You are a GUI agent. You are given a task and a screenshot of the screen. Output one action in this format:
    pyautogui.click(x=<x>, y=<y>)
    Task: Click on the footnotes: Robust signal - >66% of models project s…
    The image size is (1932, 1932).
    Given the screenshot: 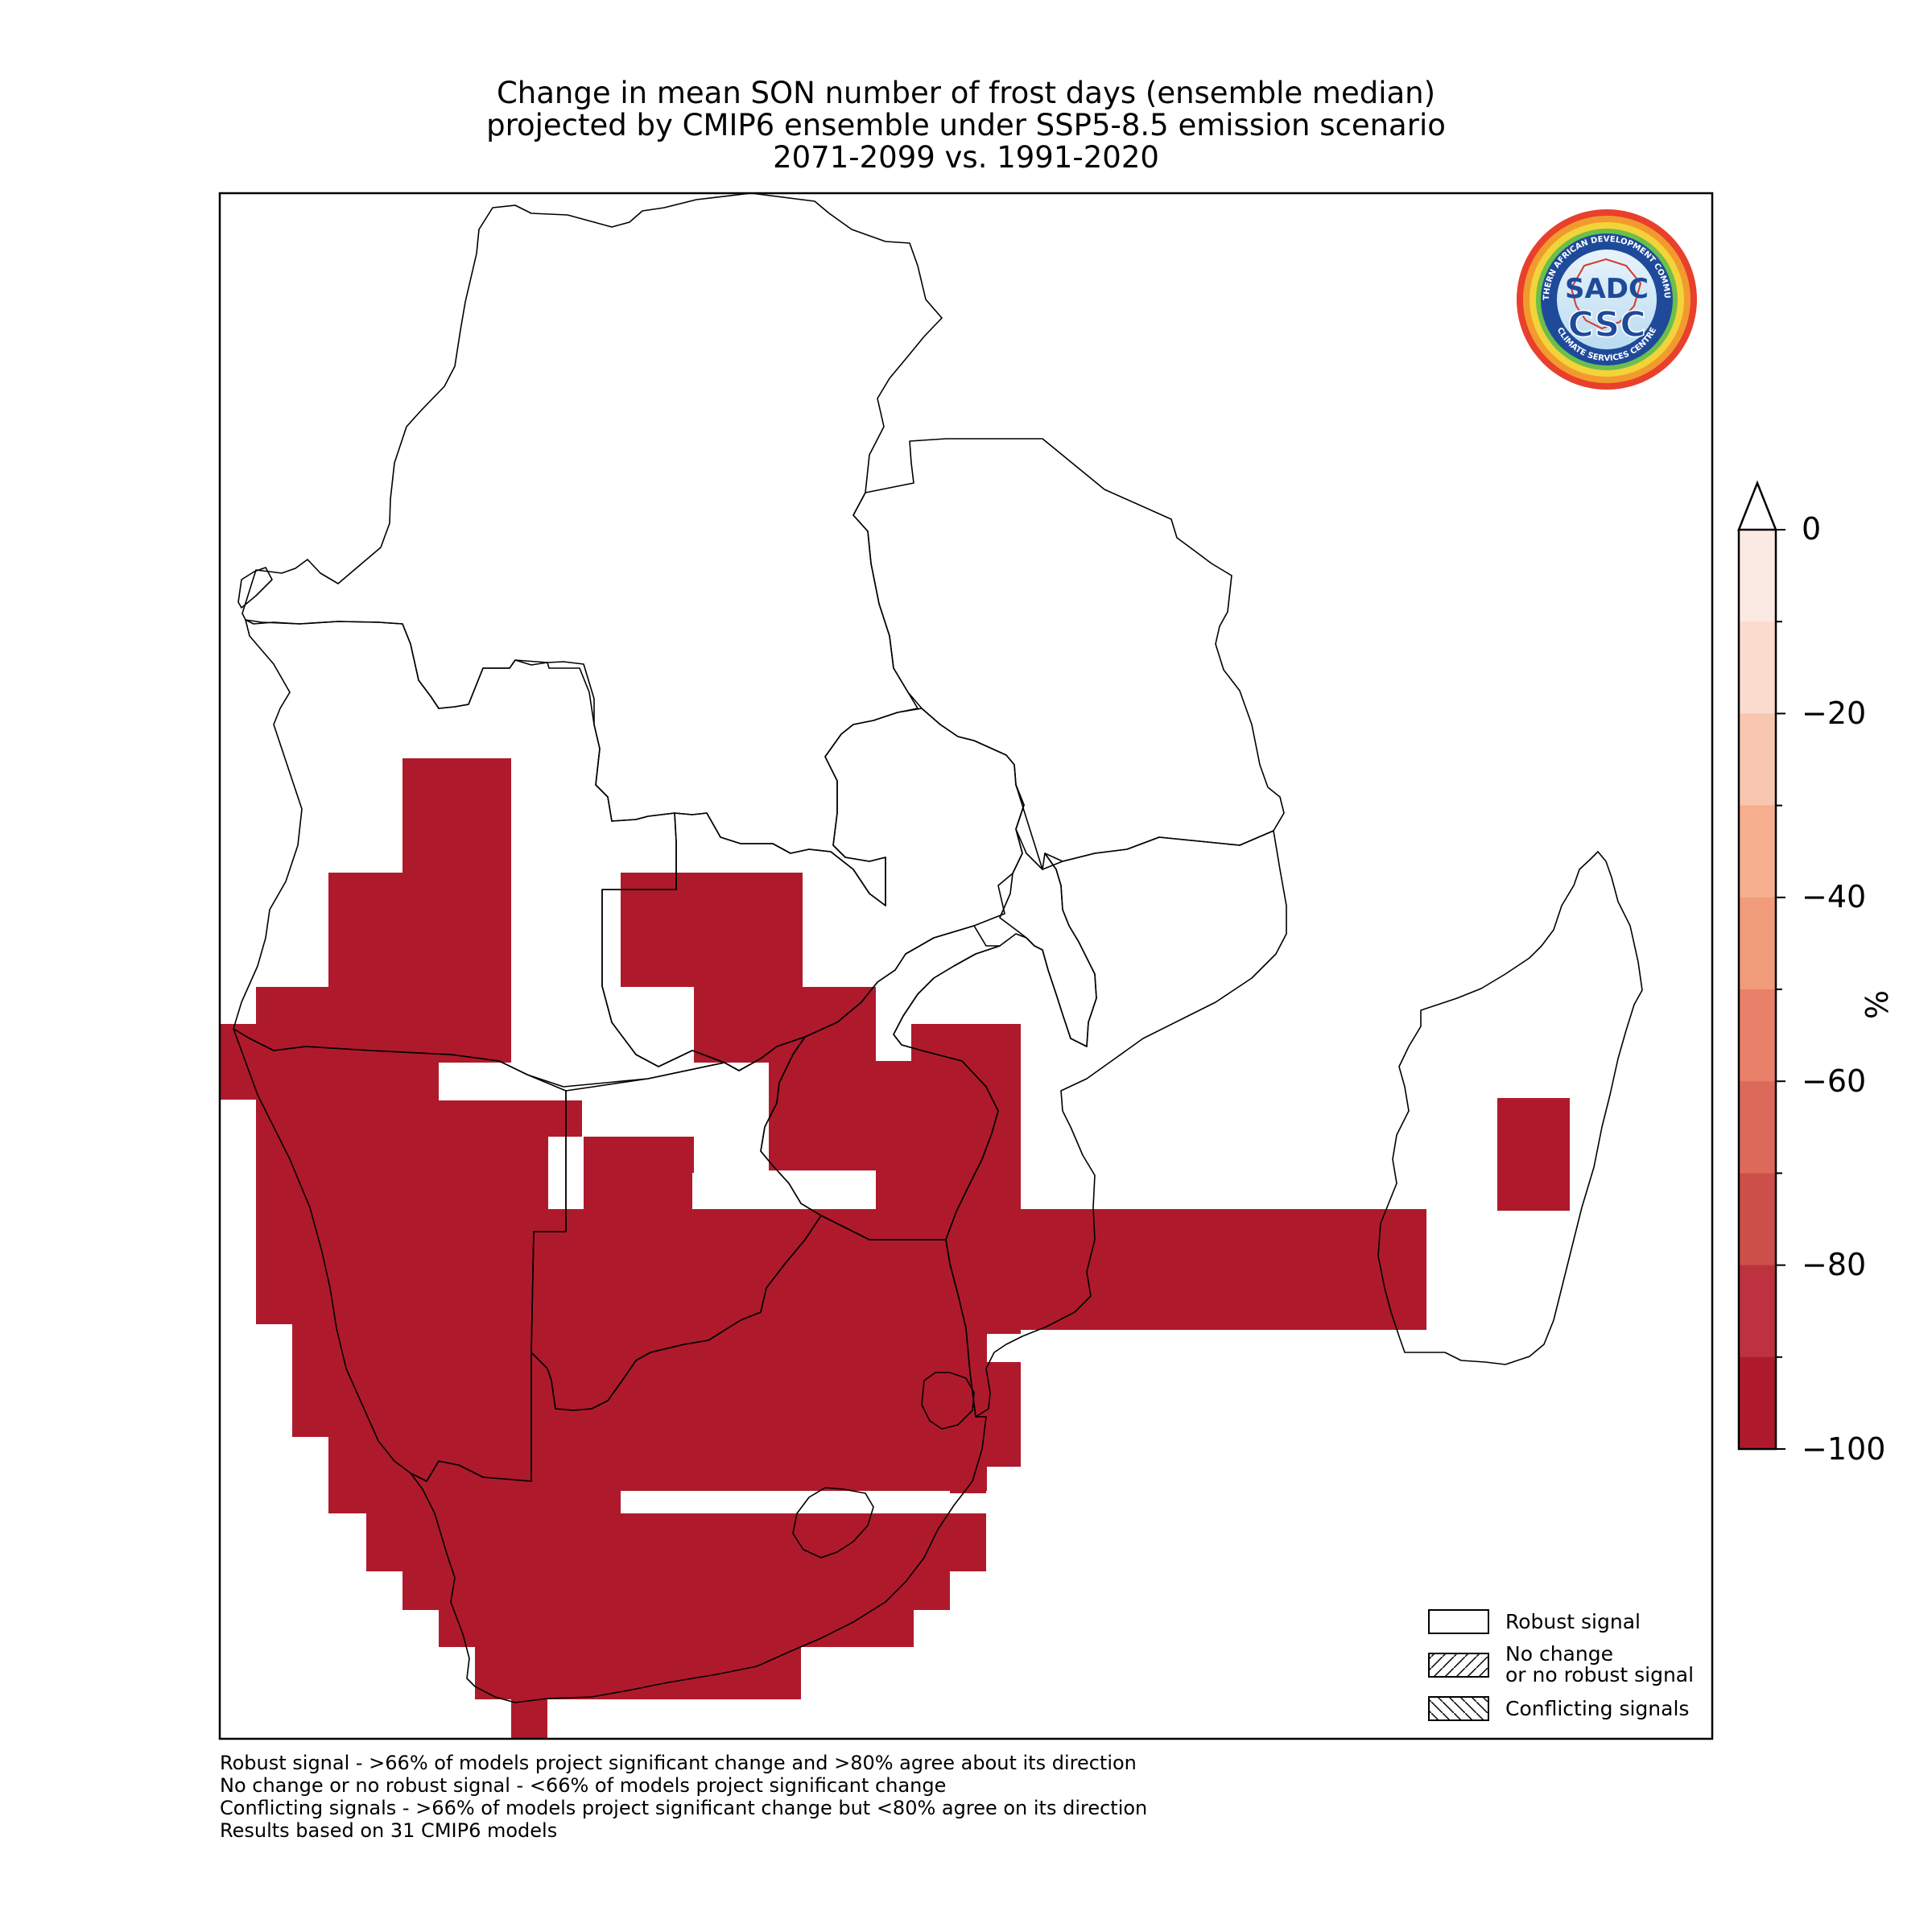 What is the action you would take?
    pyautogui.click(x=683, y=1797)
    